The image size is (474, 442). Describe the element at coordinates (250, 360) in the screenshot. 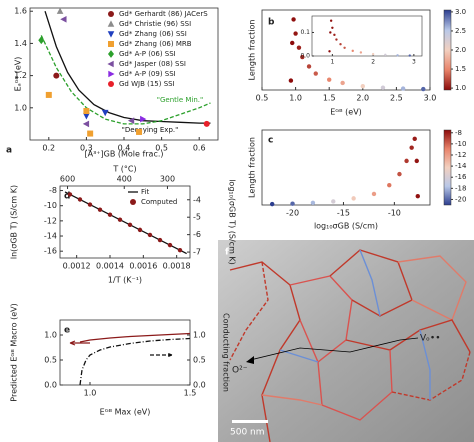

I see `arrow-head` at that location.